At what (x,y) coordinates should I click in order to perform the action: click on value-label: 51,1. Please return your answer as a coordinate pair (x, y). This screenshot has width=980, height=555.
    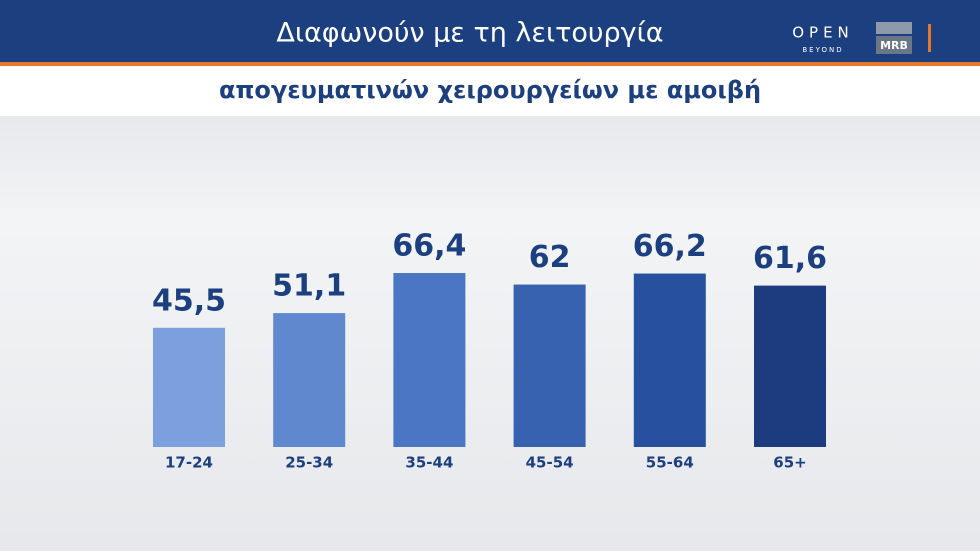
    Looking at the image, I should click on (309, 286).